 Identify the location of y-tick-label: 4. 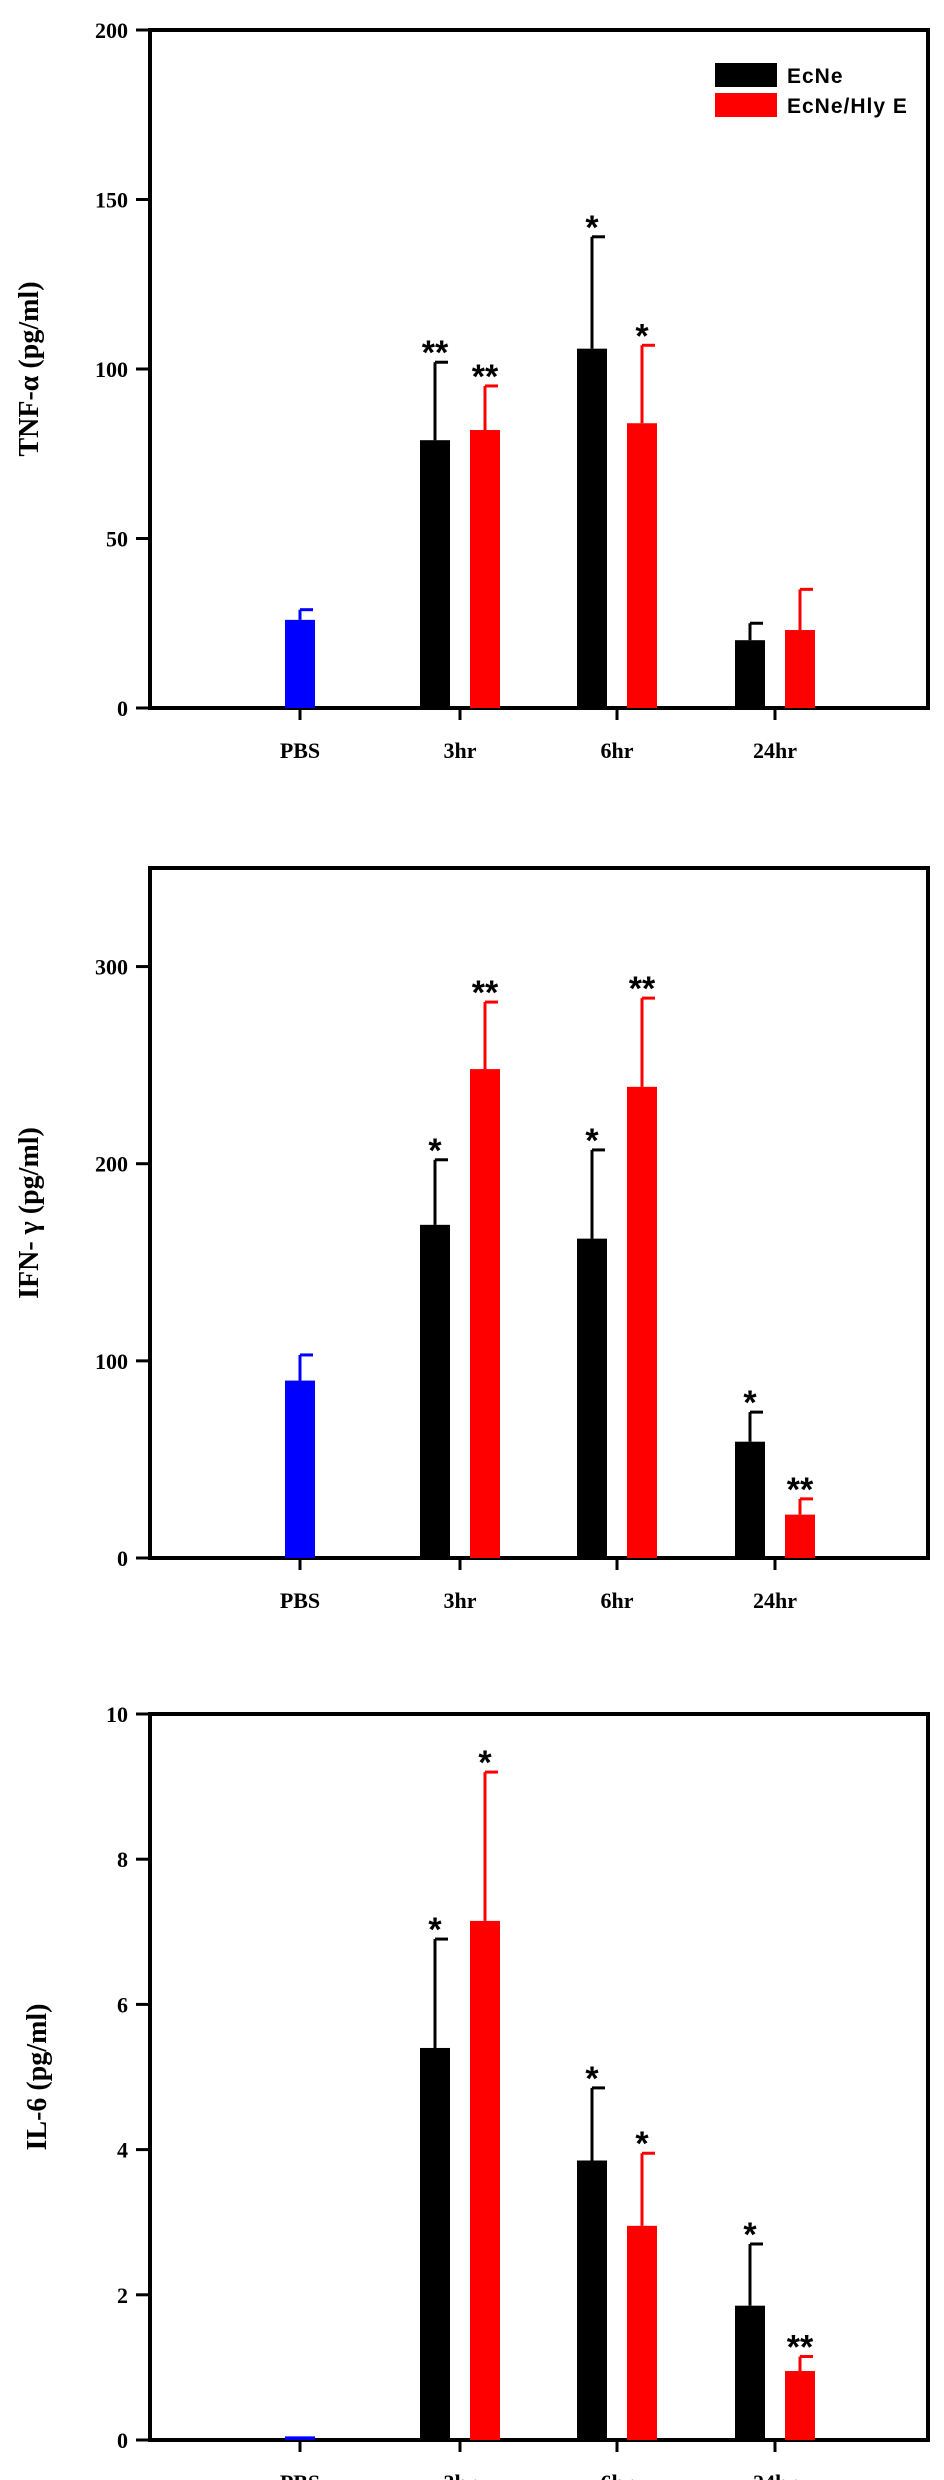
(122, 2150).